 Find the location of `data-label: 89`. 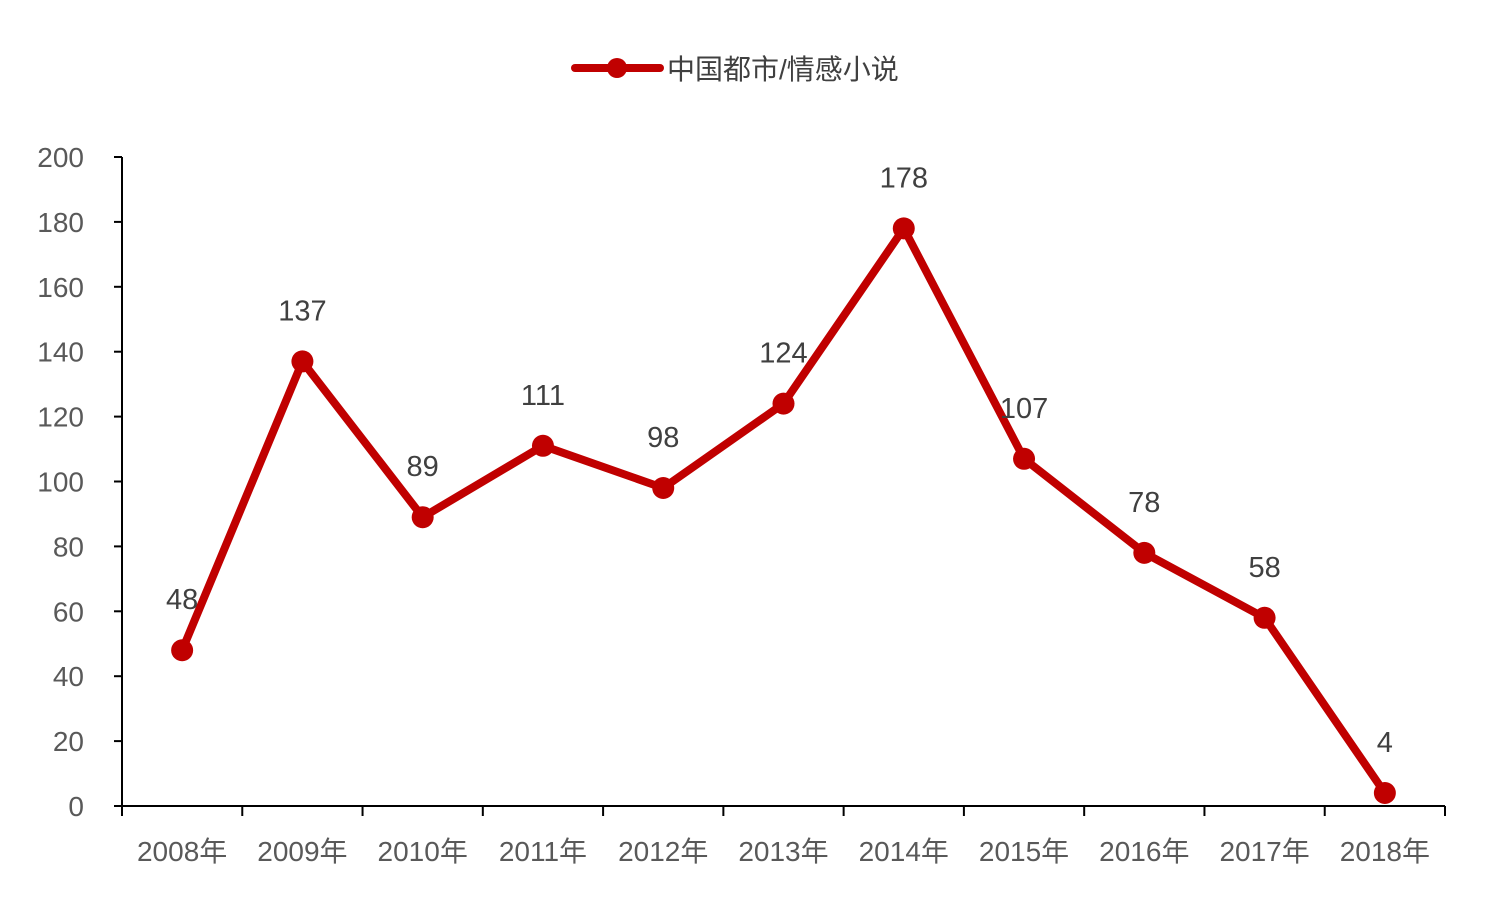

data-label: 89 is located at coordinates (423, 467).